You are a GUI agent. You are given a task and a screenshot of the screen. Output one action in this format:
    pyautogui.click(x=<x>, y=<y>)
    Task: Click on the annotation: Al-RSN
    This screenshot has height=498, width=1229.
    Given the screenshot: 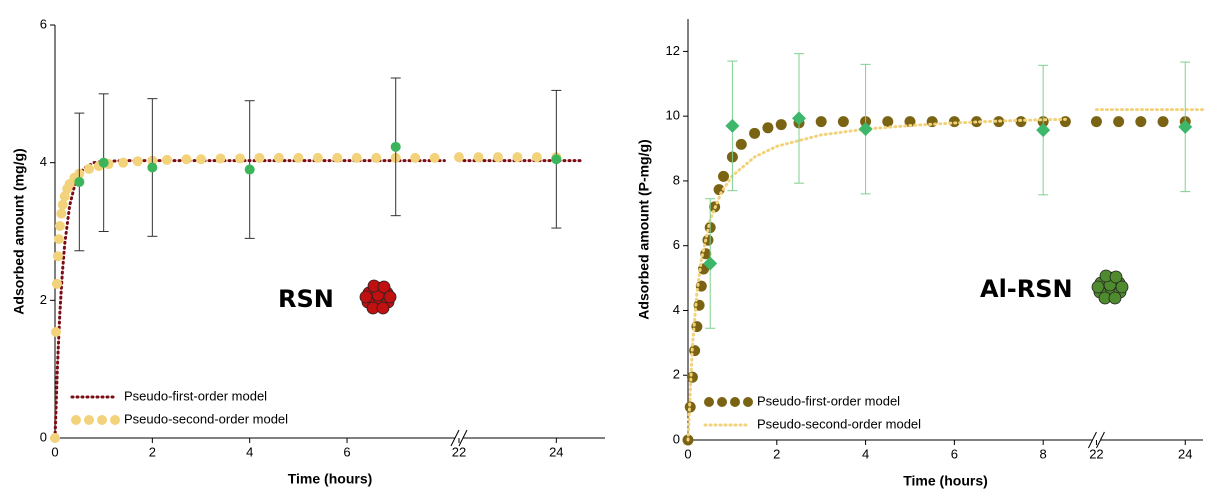 What is the action you would take?
    pyautogui.click(x=1026, y=289)
    